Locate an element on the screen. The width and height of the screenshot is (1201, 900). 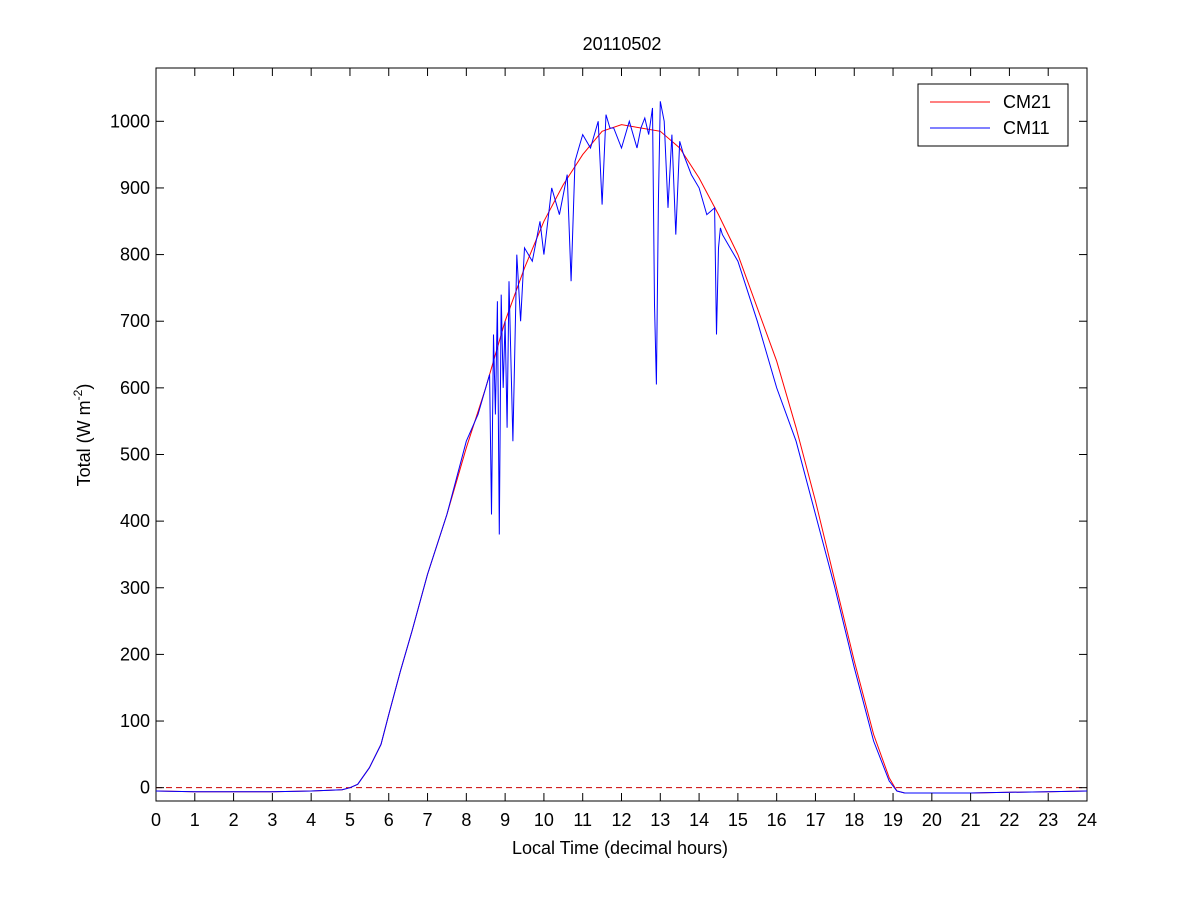
legend-label-cm21: CM21 is located at coordinates (1027, 102).